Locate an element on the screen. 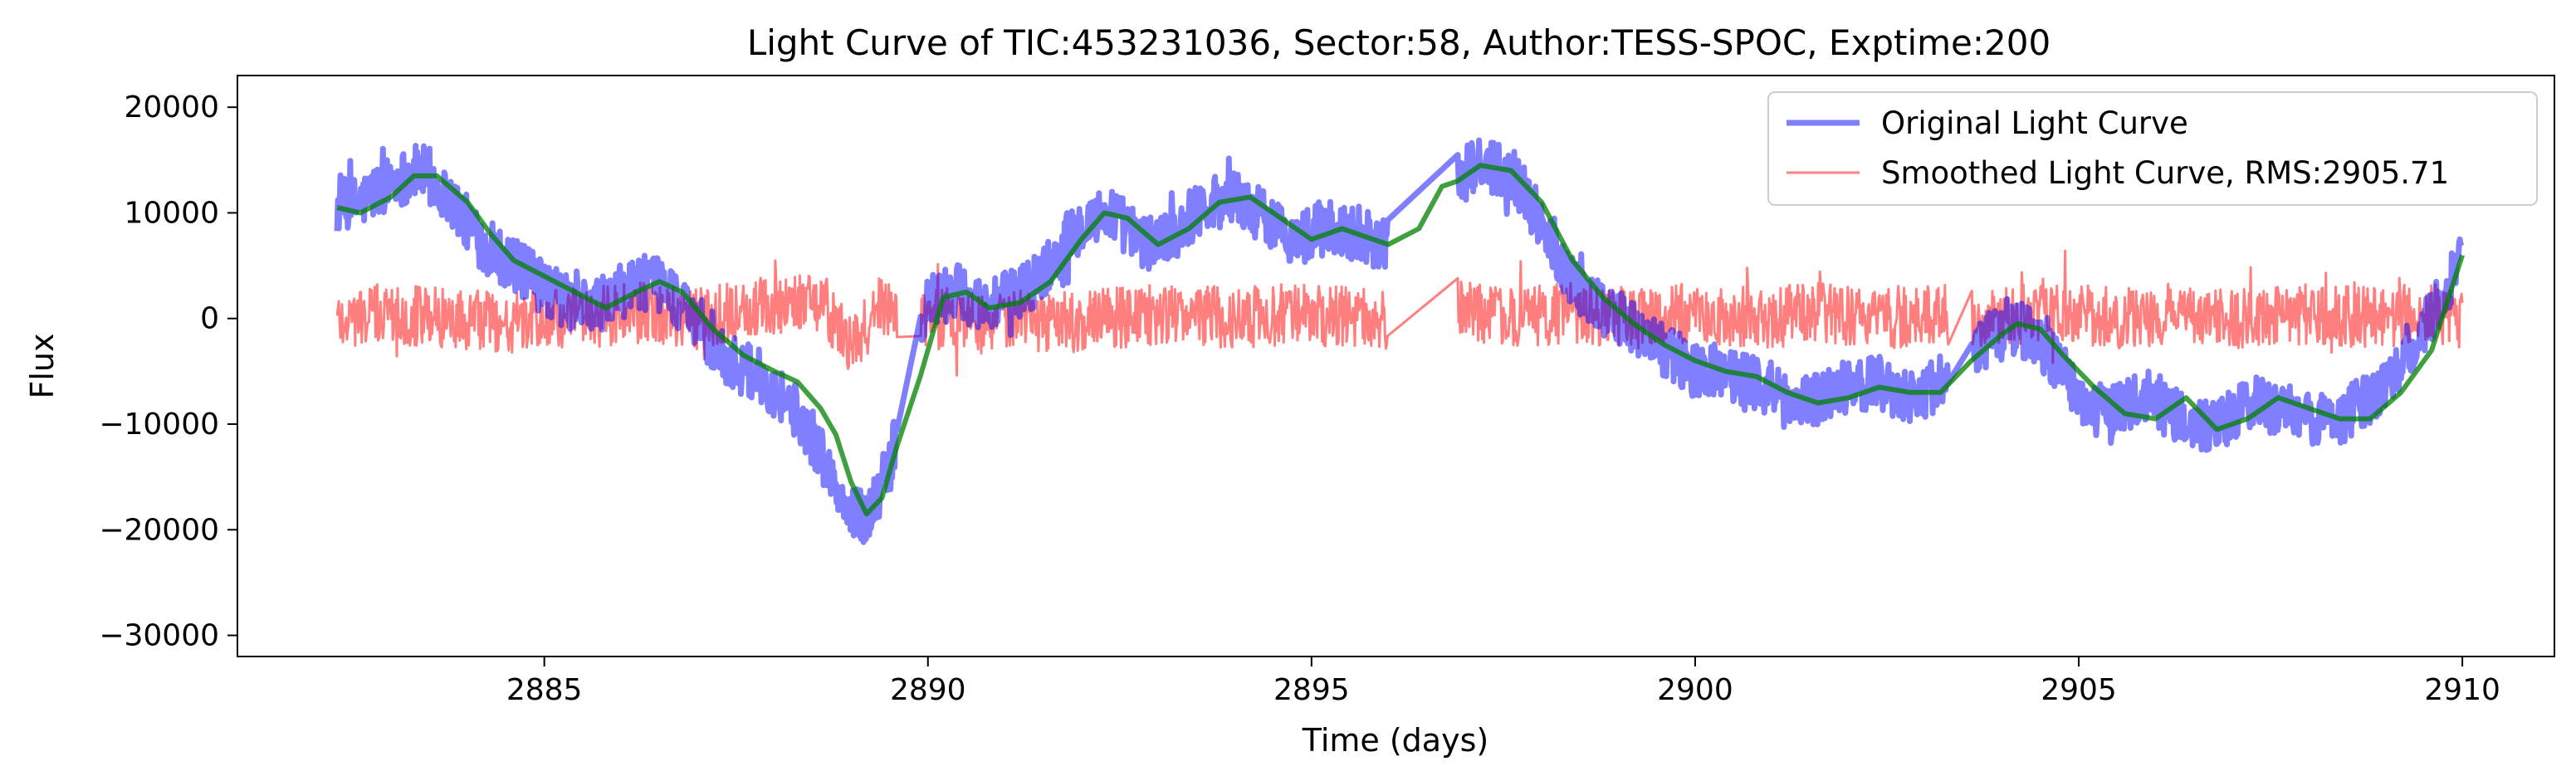 The height and width of the screenshot is (781, 2576). y-axis-ticks: −30000 −20000 −10000 0 10000 20000 is located at coordinates (168, 371).